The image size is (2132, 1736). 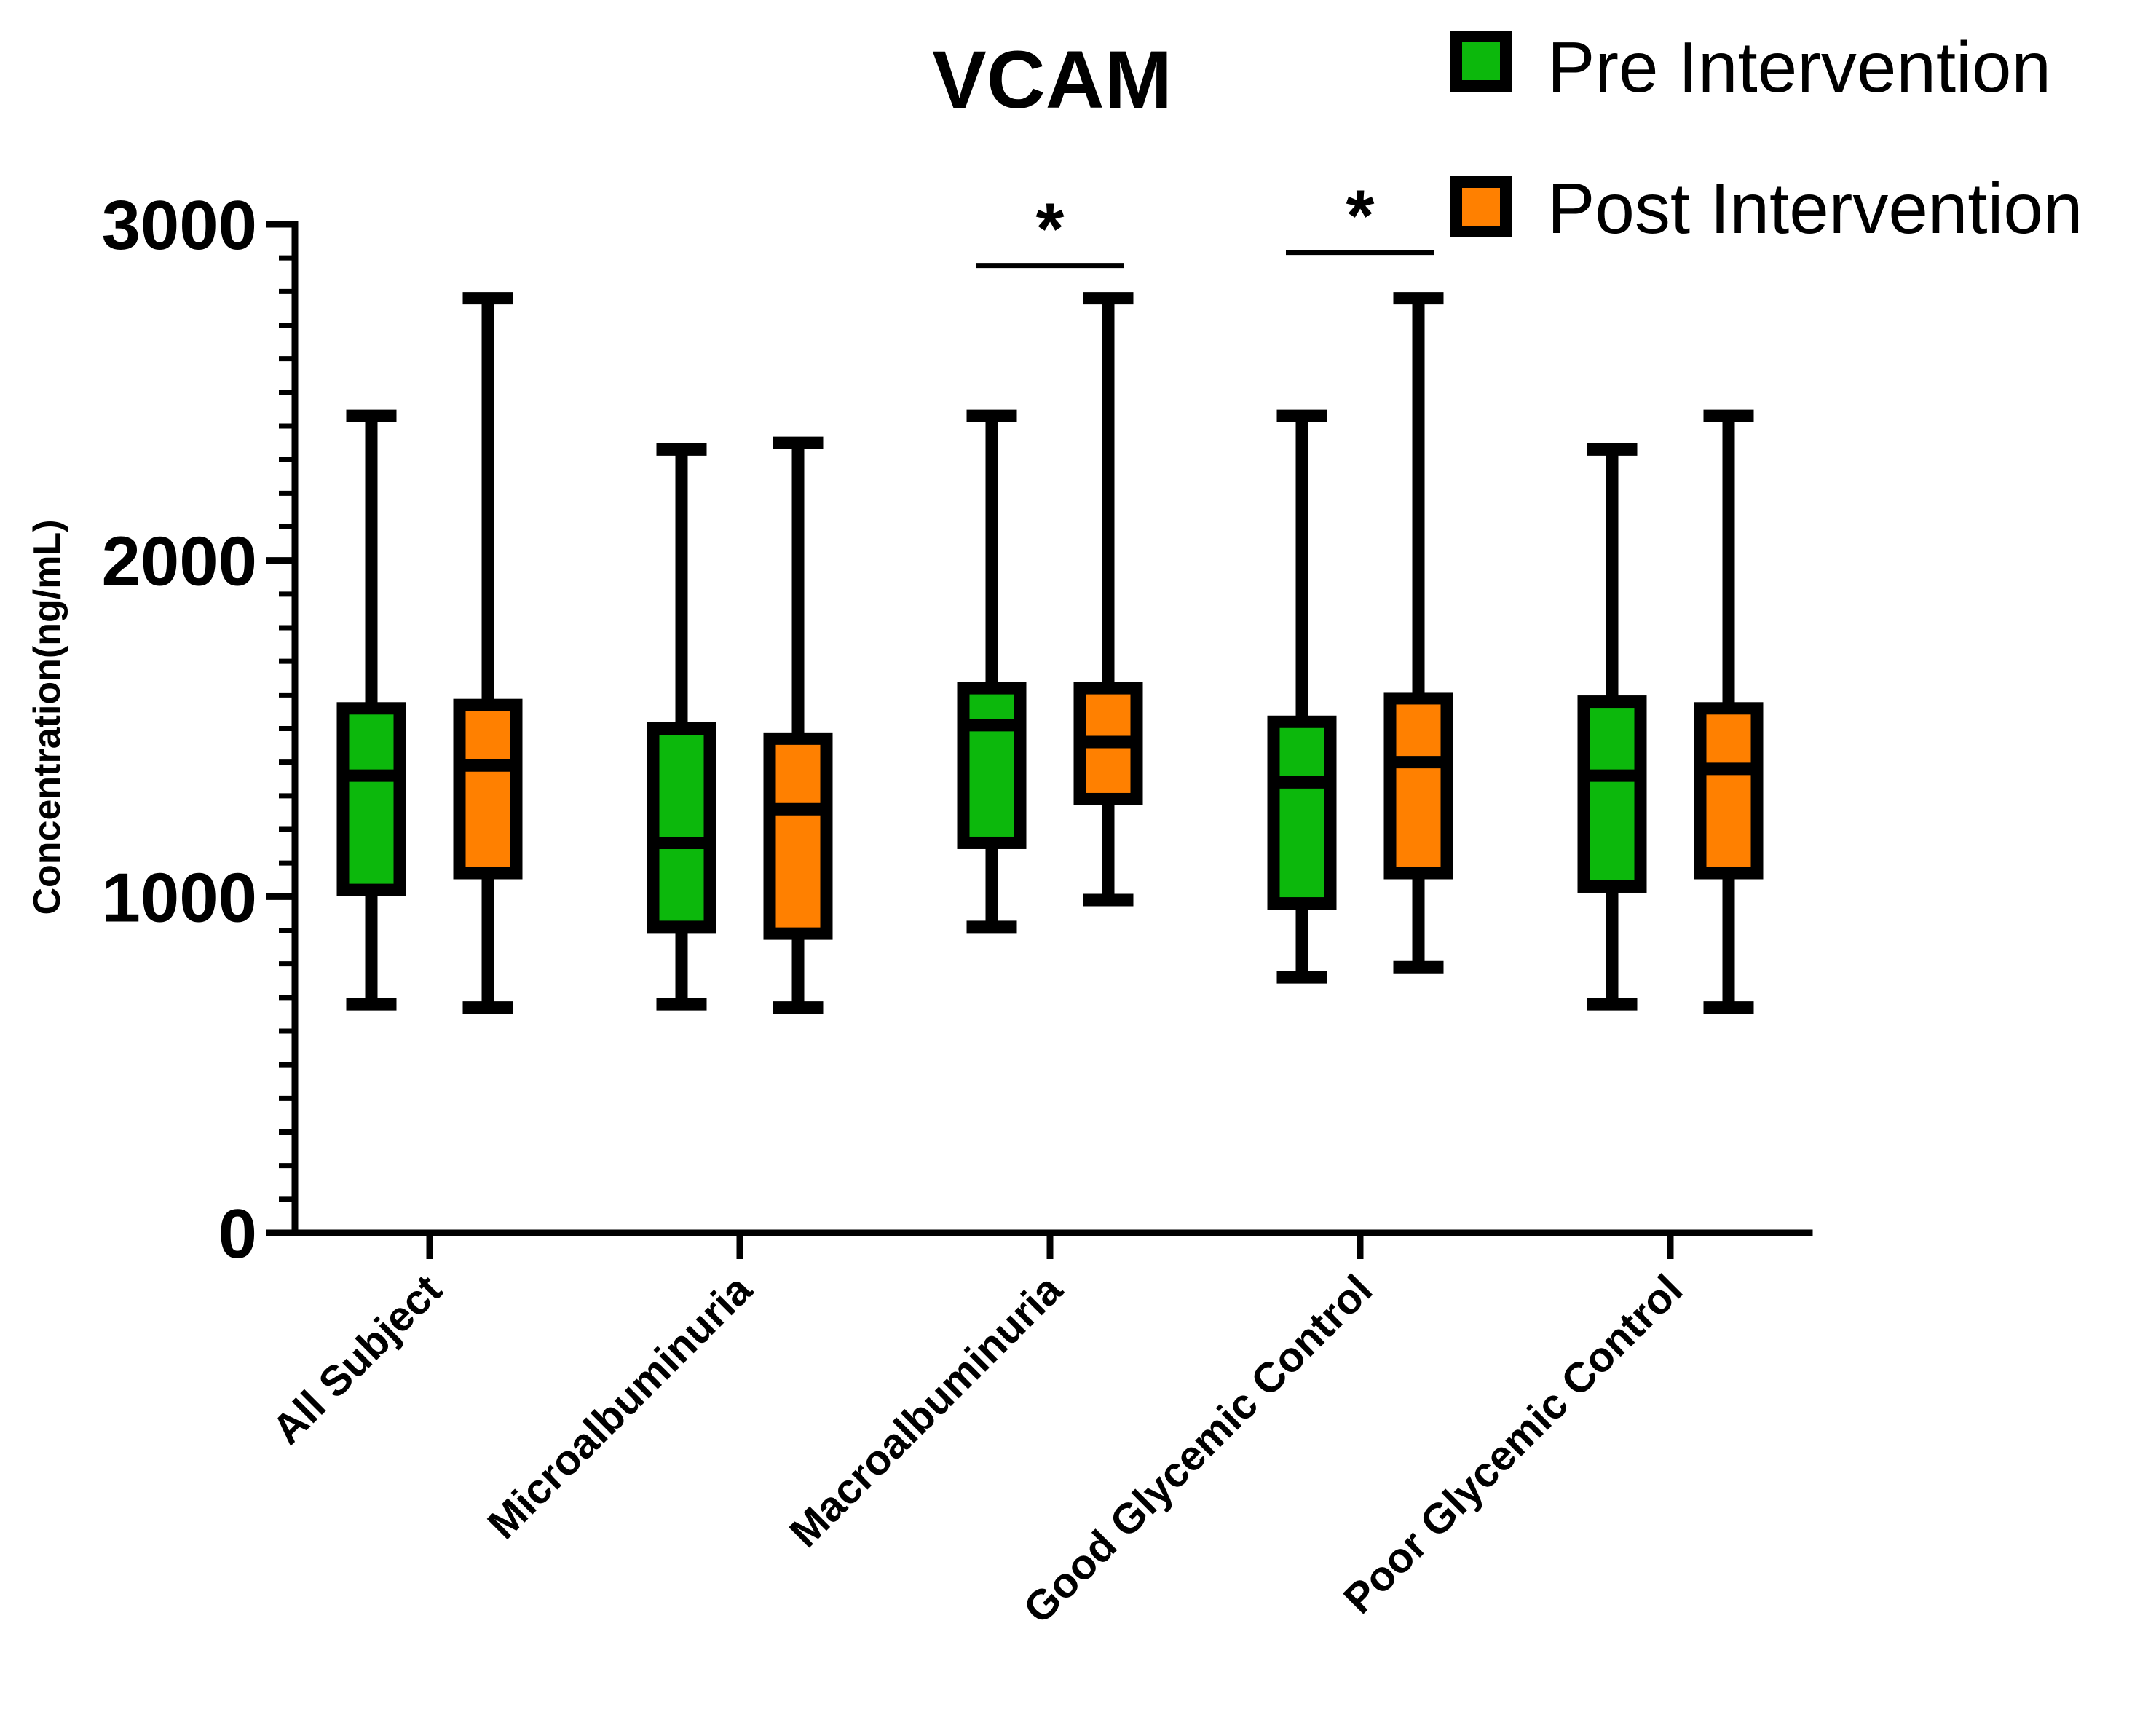 I want to click on y-axis-label: Concentration(ng/mL), so click(x=47, y=717).